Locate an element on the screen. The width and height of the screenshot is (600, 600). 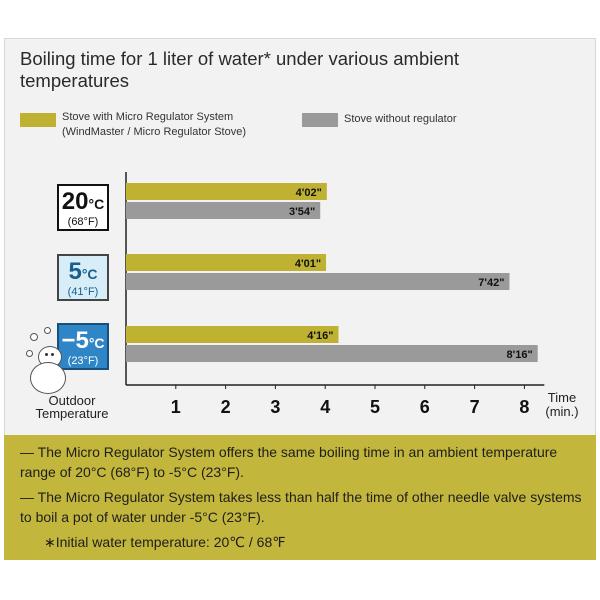
x-tick-label: 6 is located at coordinates (425, 407).